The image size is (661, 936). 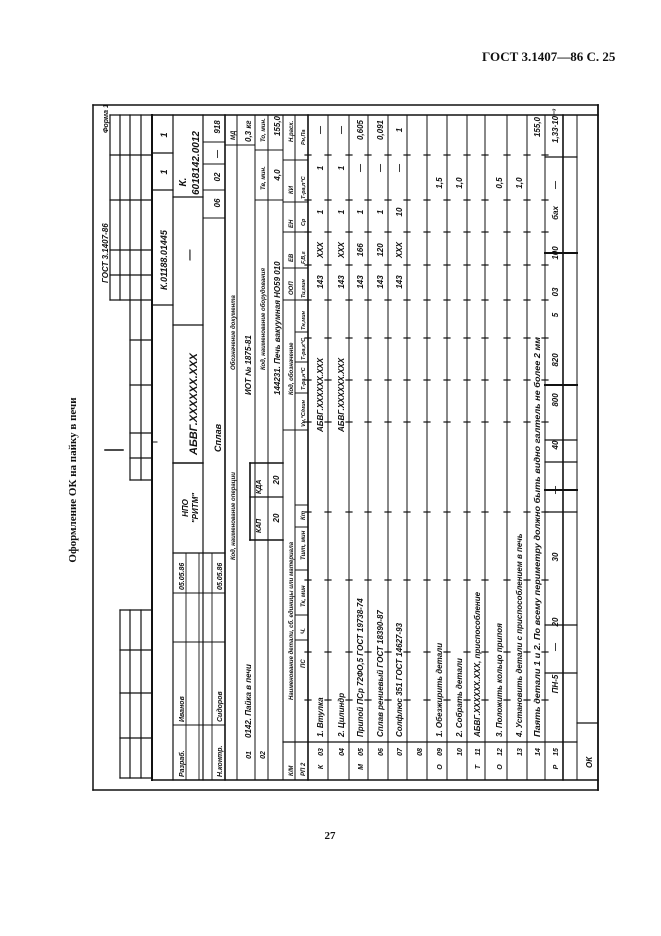 What do you see at coordinates (185, 507) in the screenshot?
I see `organization-name: НПО` at bounding box center [185, 507].